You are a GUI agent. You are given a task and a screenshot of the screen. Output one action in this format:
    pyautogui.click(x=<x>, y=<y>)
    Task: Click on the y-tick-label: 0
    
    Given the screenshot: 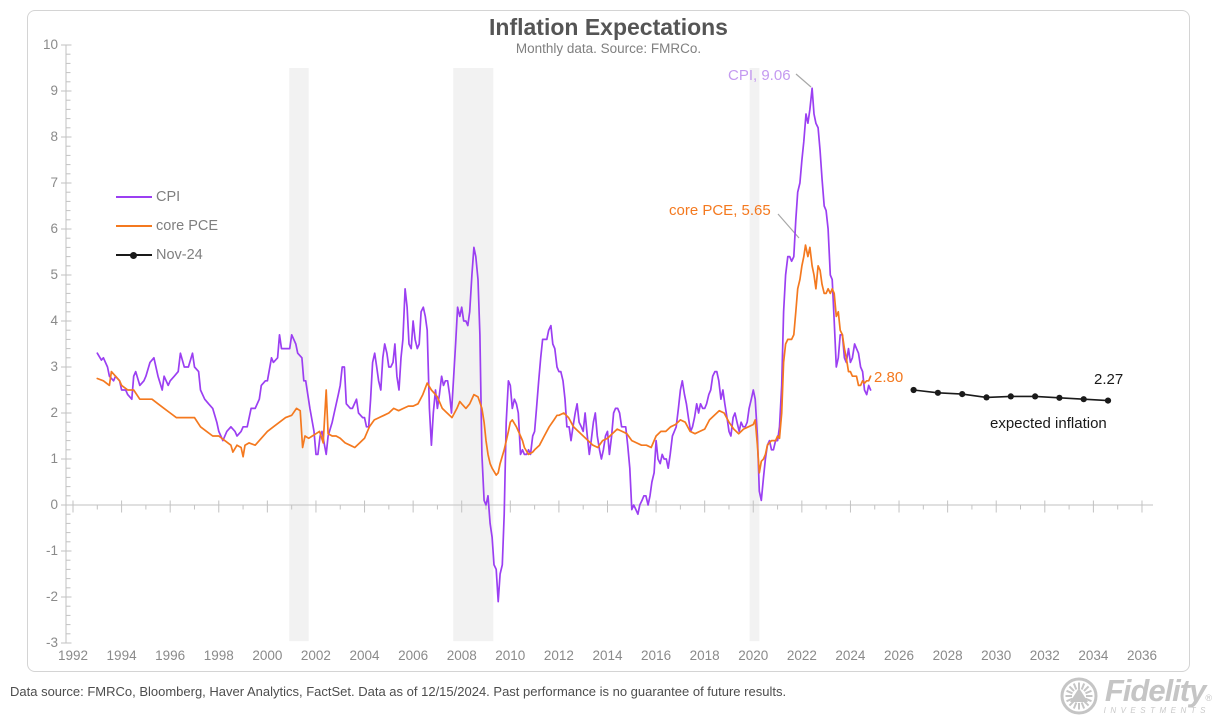 What is the action you would take?
    pyautogui.click(x=54, y=504)
    